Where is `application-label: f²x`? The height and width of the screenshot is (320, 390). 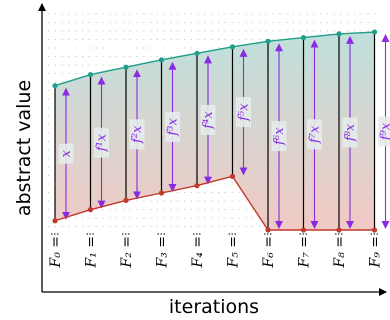 application-label: f²x is located at coordinates (137, 134).